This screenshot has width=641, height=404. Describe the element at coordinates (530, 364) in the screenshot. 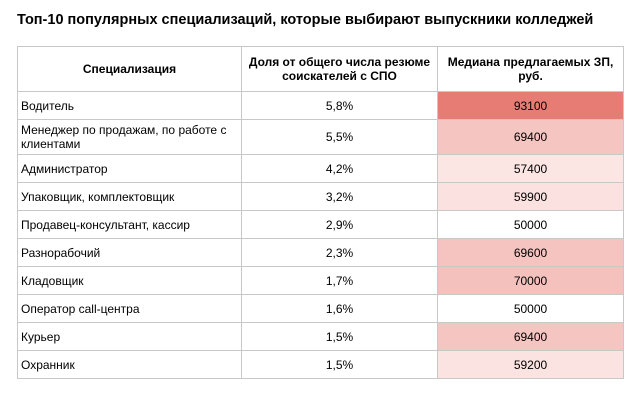

I see `salary-cell: 59200` at that location.